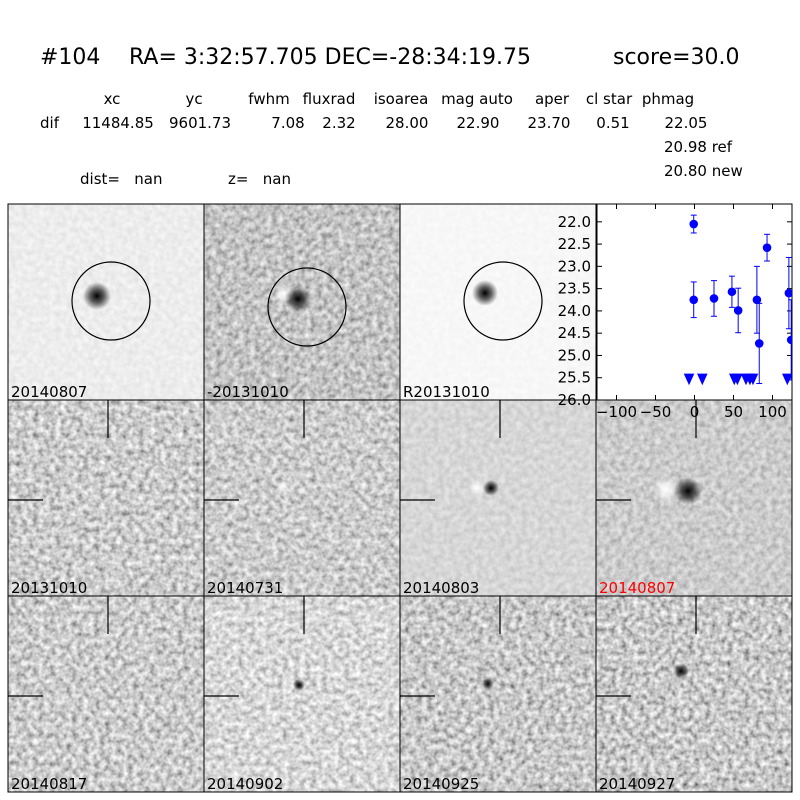  What do you see at coordinates (302, 694) in the screenshot?
I see `image-panel: 20140902` at bounding box center [302, 694].